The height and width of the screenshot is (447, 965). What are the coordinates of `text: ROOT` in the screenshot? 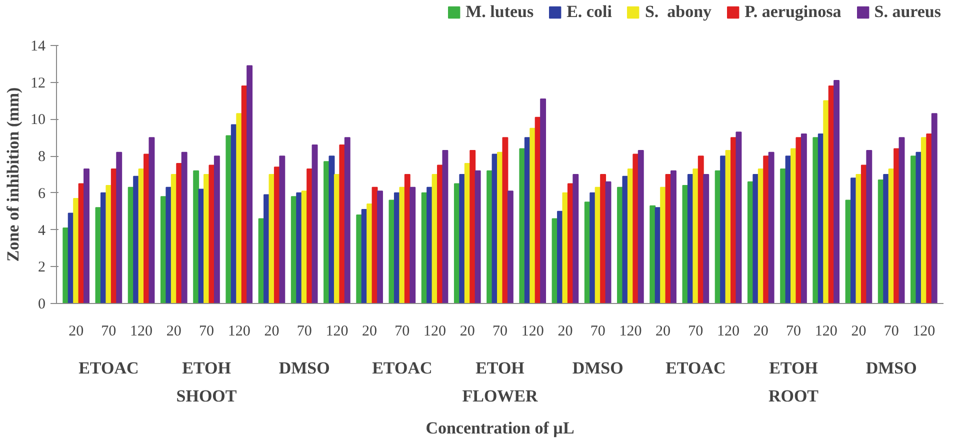 It's located at (794, 396).